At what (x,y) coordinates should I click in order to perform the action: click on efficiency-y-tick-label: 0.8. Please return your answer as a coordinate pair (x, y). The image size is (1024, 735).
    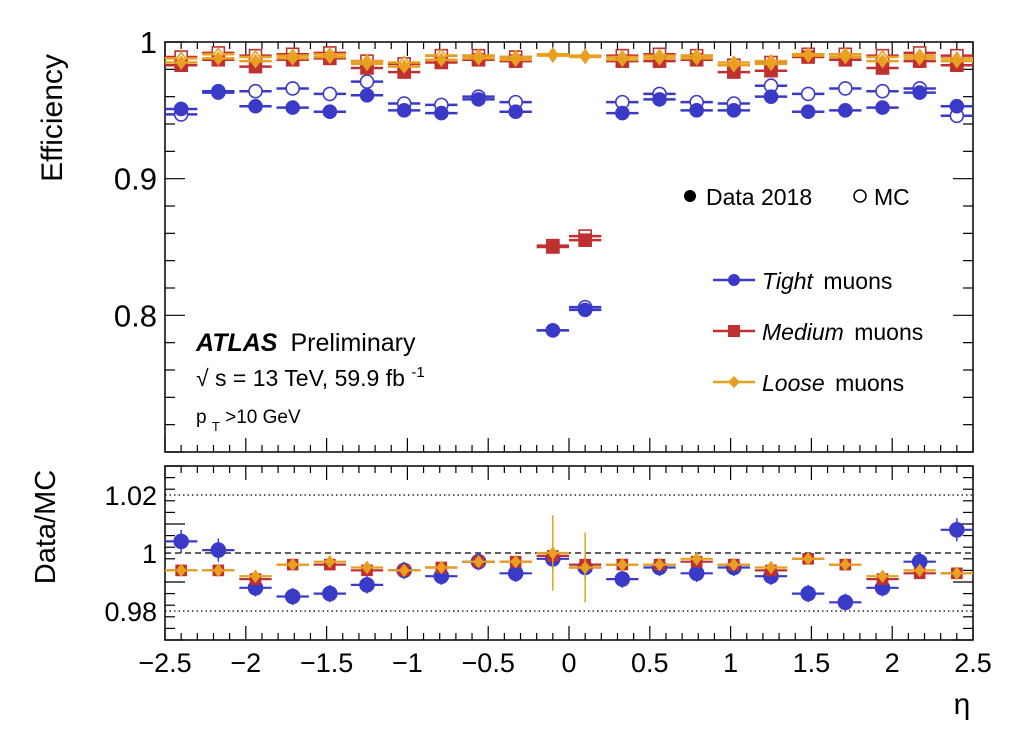
    Looking at the image, I should click on (135, 315).